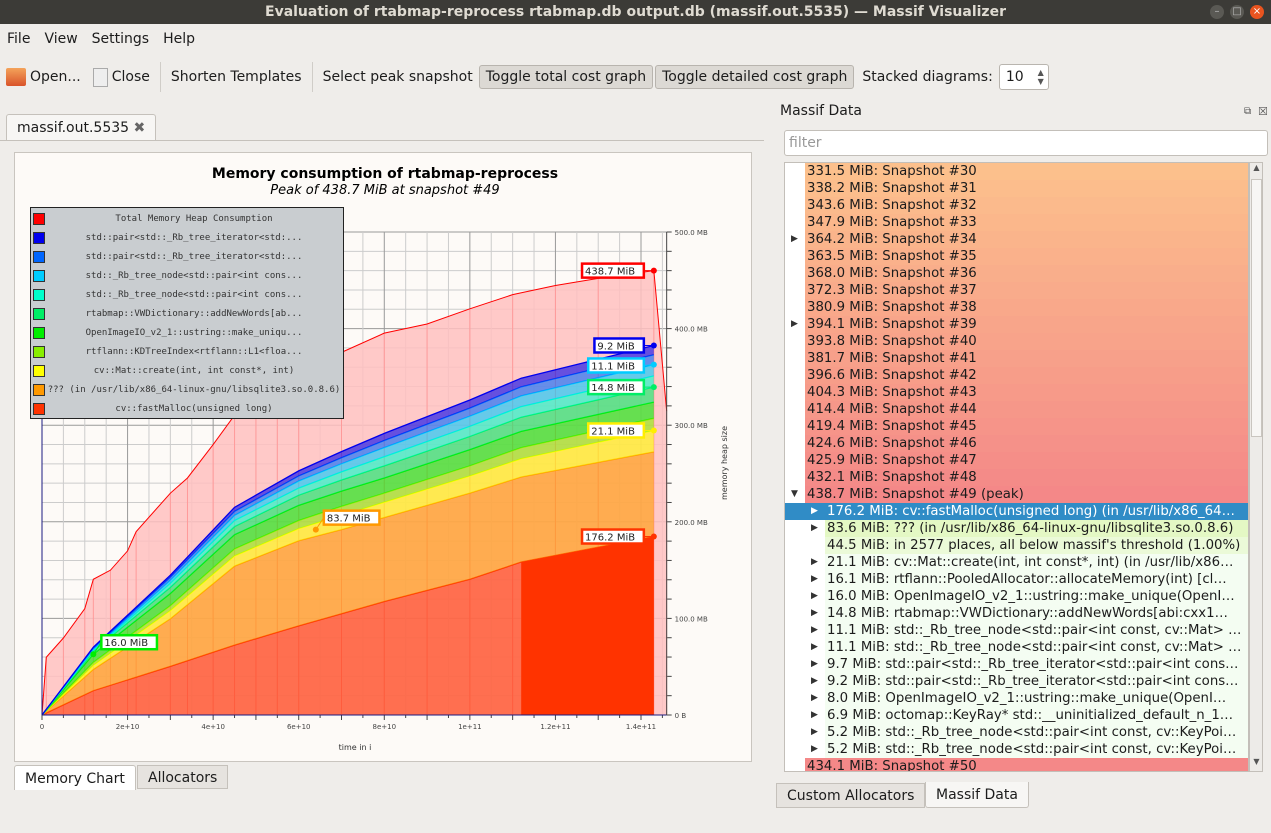 This screenshot has width=1271, height=833. I want to click on snapshot-row: ▼ 438.7 MiB: Snapshot #49 (peak), so click(1016, 494).